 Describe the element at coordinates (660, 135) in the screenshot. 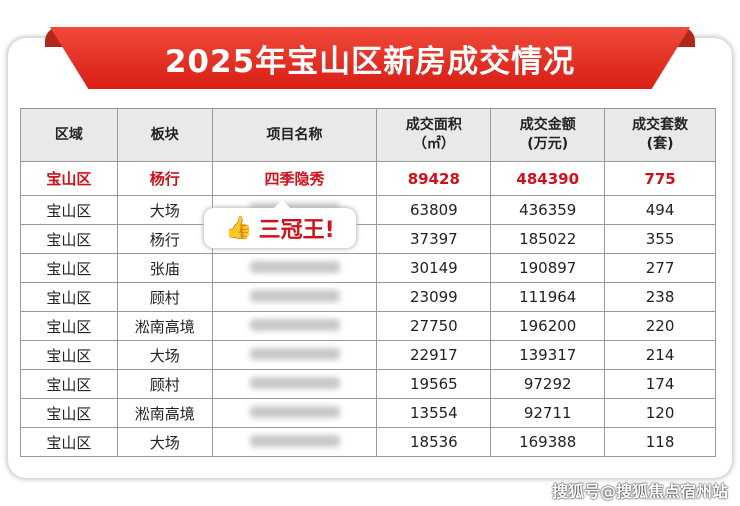

I see `column-header: 成交套数 (套)` at that location.